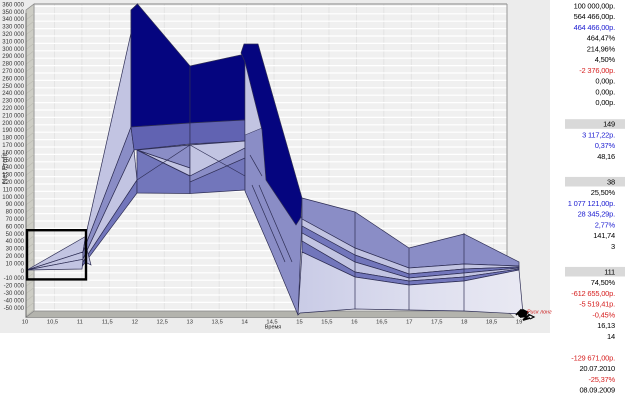 Image resolution: width=626 pixels, height=404 pixels. Describe the element at coordinates (597, 390) in the screenshot. I see `svg-text: 08.09.2009` at that location.